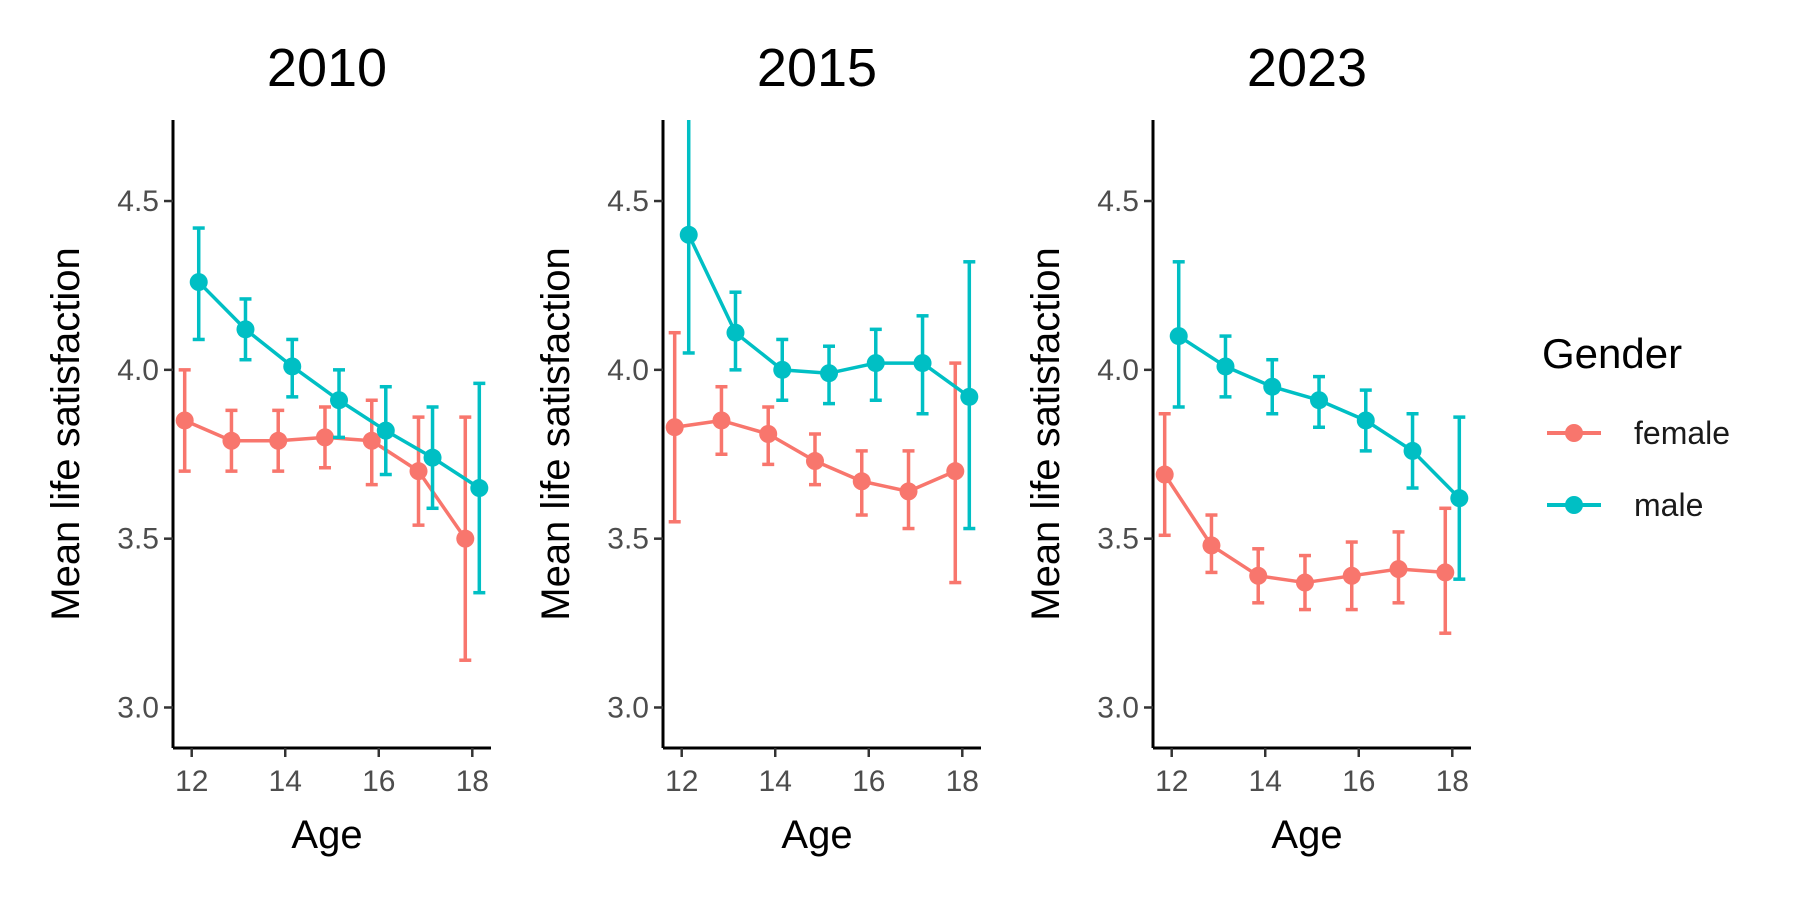 This screenshot has width=1800, height=900. What do you see at coordinates (1574, 433) in the screenshot?
I see `legend-key-point-female` at bounding box center [1574, 433].